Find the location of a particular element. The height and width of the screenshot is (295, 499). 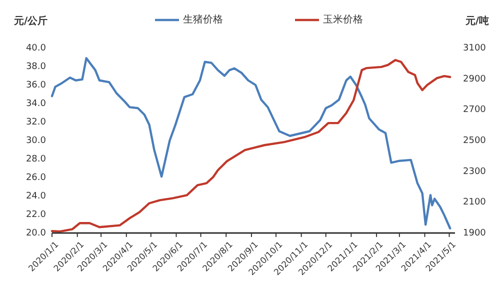

y-tick-label: 38.0 is located at coordinates (36, 67).